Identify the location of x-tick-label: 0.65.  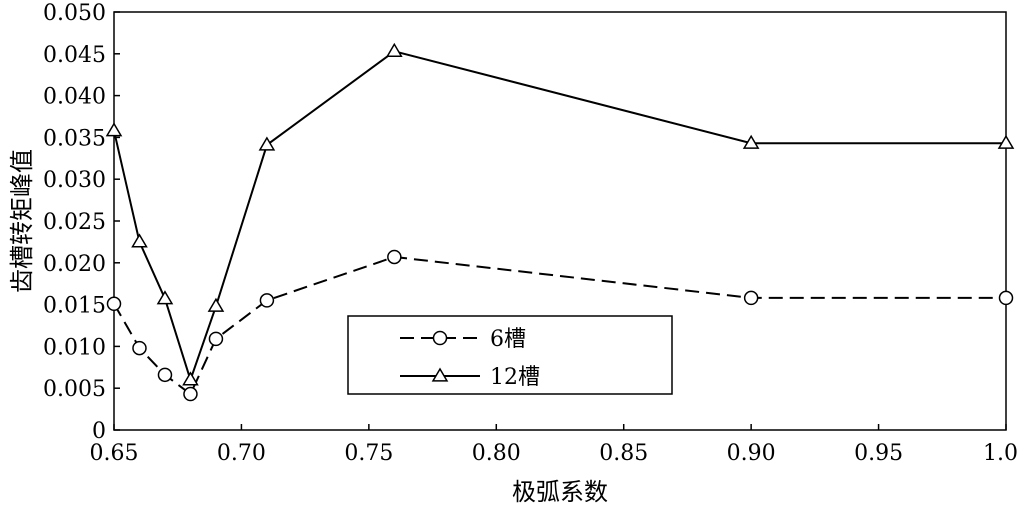
(114, 453).